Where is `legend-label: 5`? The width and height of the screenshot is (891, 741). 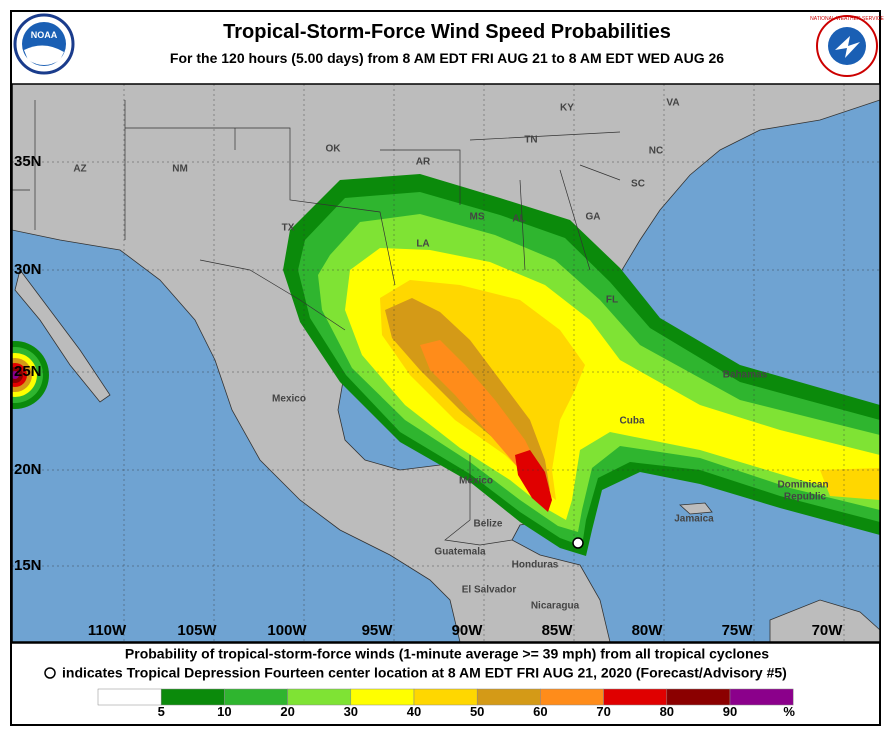
legend-label: 5 is located at coordinates (161, 711).